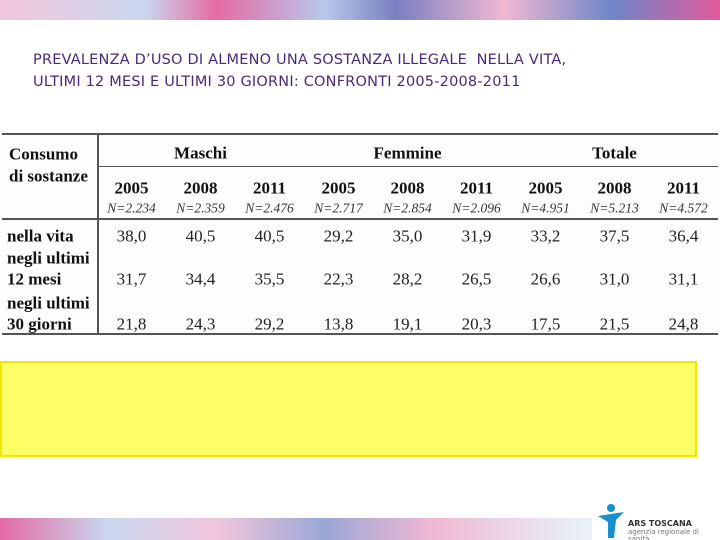 The image size is (720, 540). I want to click on cell-value: 37,5, so click(614, 236).